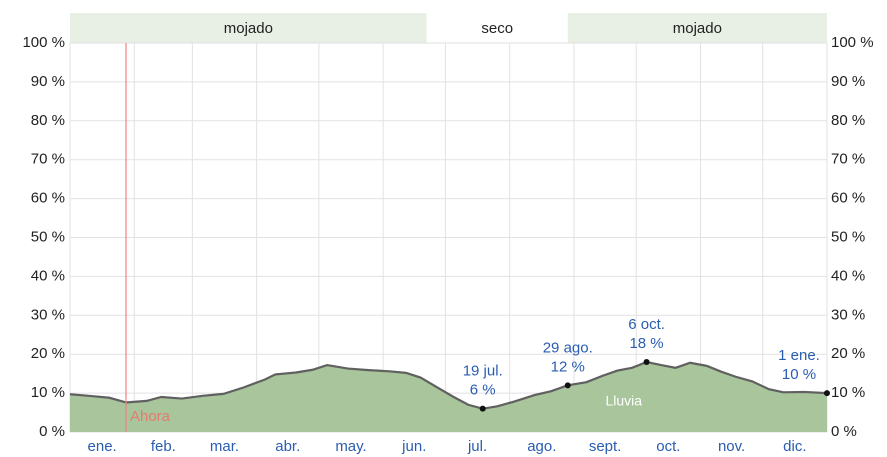 This screenshot has height=457, width=887. I want to click on season-label: seco, so click(497, 28).